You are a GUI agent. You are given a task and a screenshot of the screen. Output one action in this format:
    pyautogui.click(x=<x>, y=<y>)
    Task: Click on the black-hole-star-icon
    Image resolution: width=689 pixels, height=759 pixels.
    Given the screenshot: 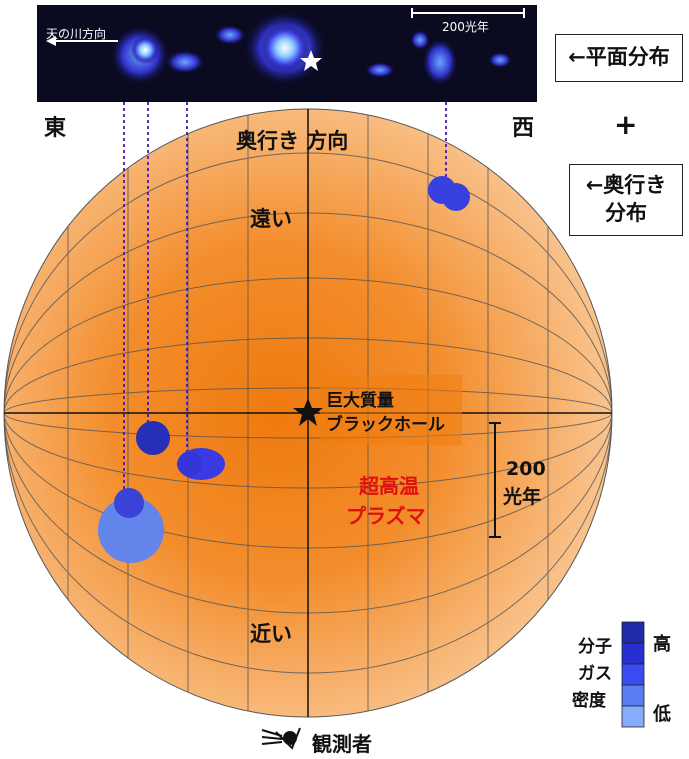 What is the action you would take?
    pyautogui.click(x=308, y=412)
    